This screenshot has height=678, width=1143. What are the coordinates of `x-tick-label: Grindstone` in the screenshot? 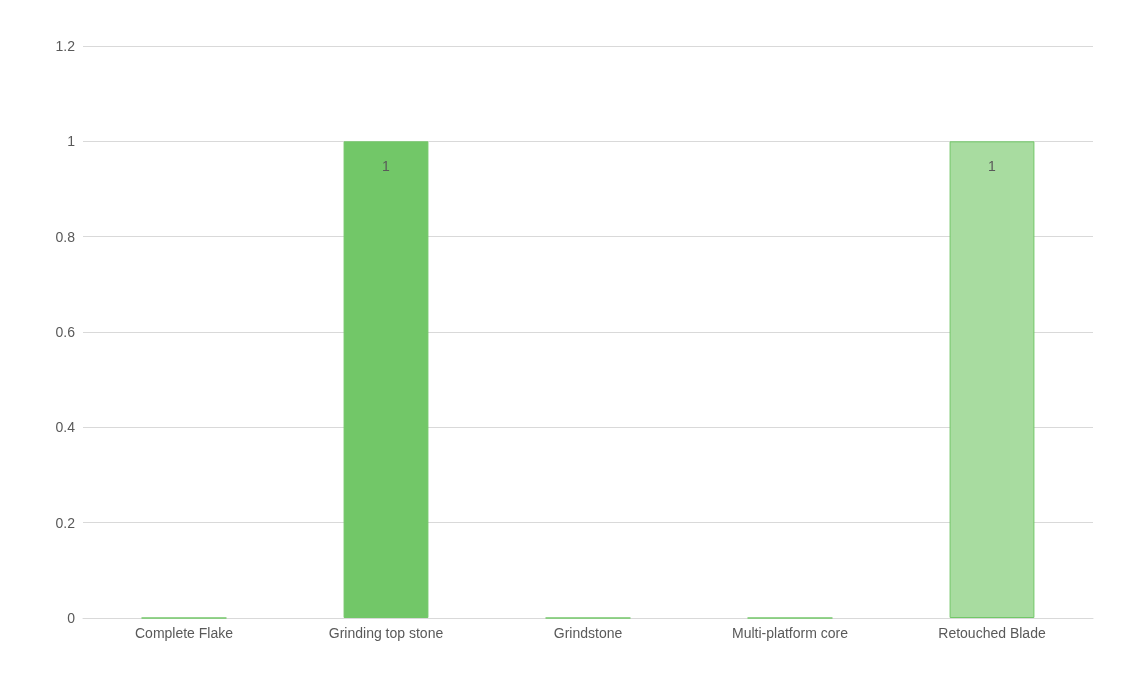 It's located at (588, 633).